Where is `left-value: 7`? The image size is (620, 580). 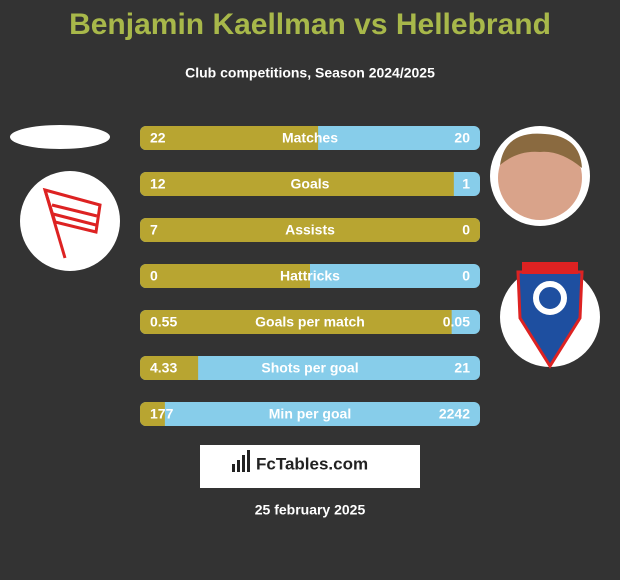
left-value: 7 is located at coordinates (154, 230).